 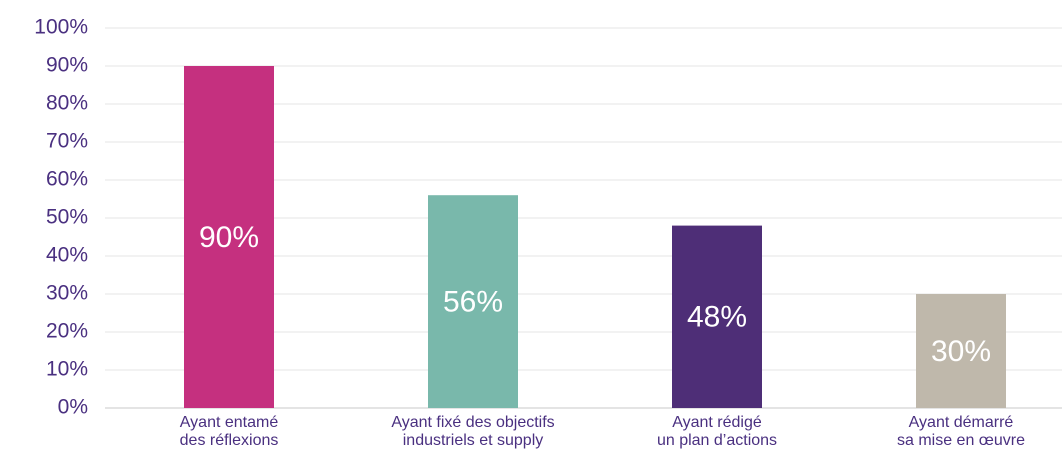 I want to click on y-tick-label: 40%, so click(x=67, y=255).